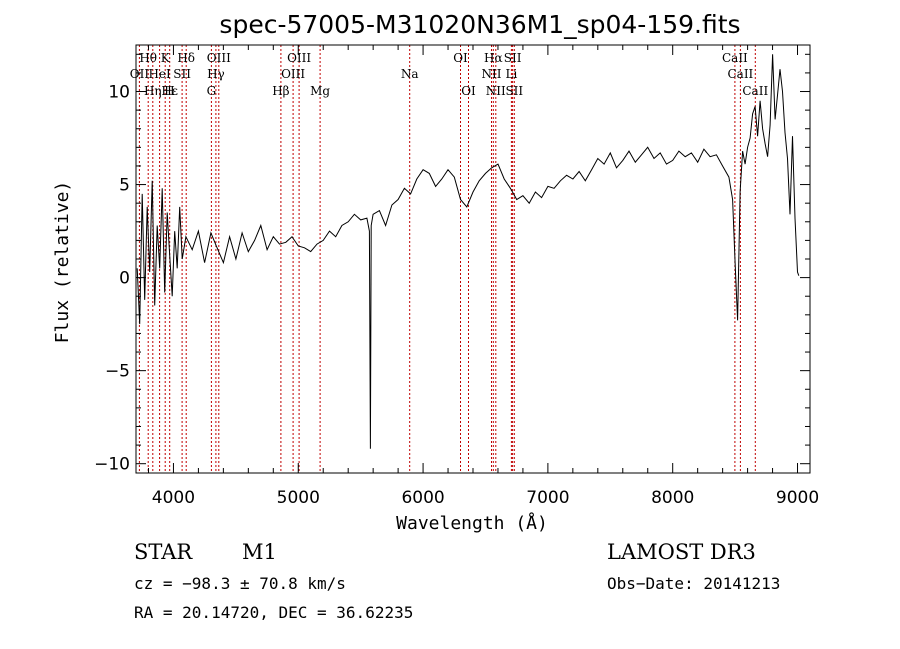 The height and width of the screenshot is (649, 900). What do you see at coordinates (472, 523) in the screenshot?
I see `x-axis-label: Wavelength (Å)` at bounding box center [472, 523].